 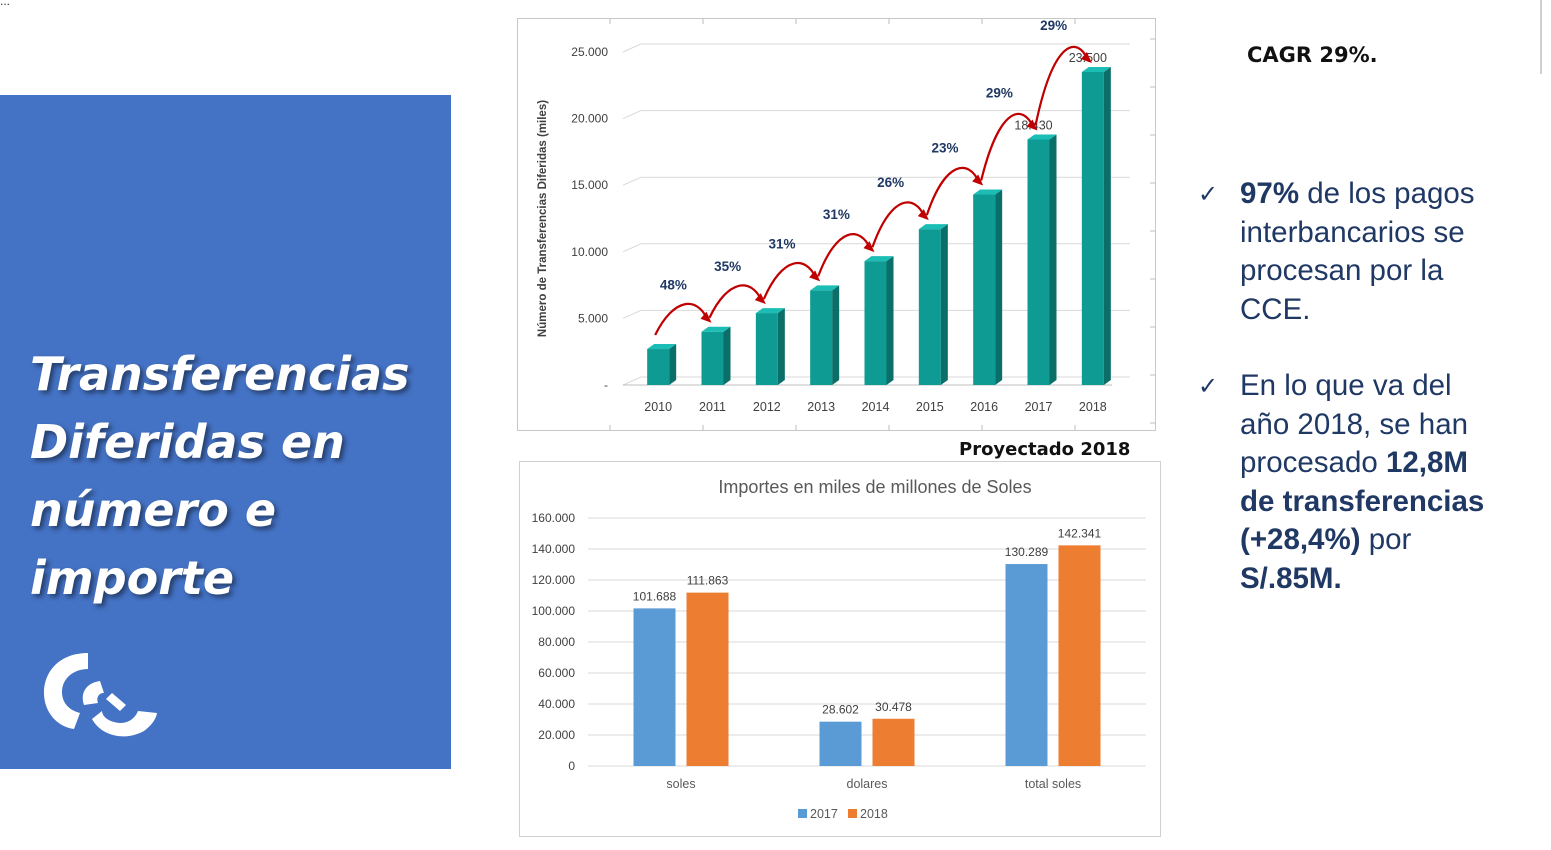 I want to click on bullet-text: por, so click(x=1386, y=539).